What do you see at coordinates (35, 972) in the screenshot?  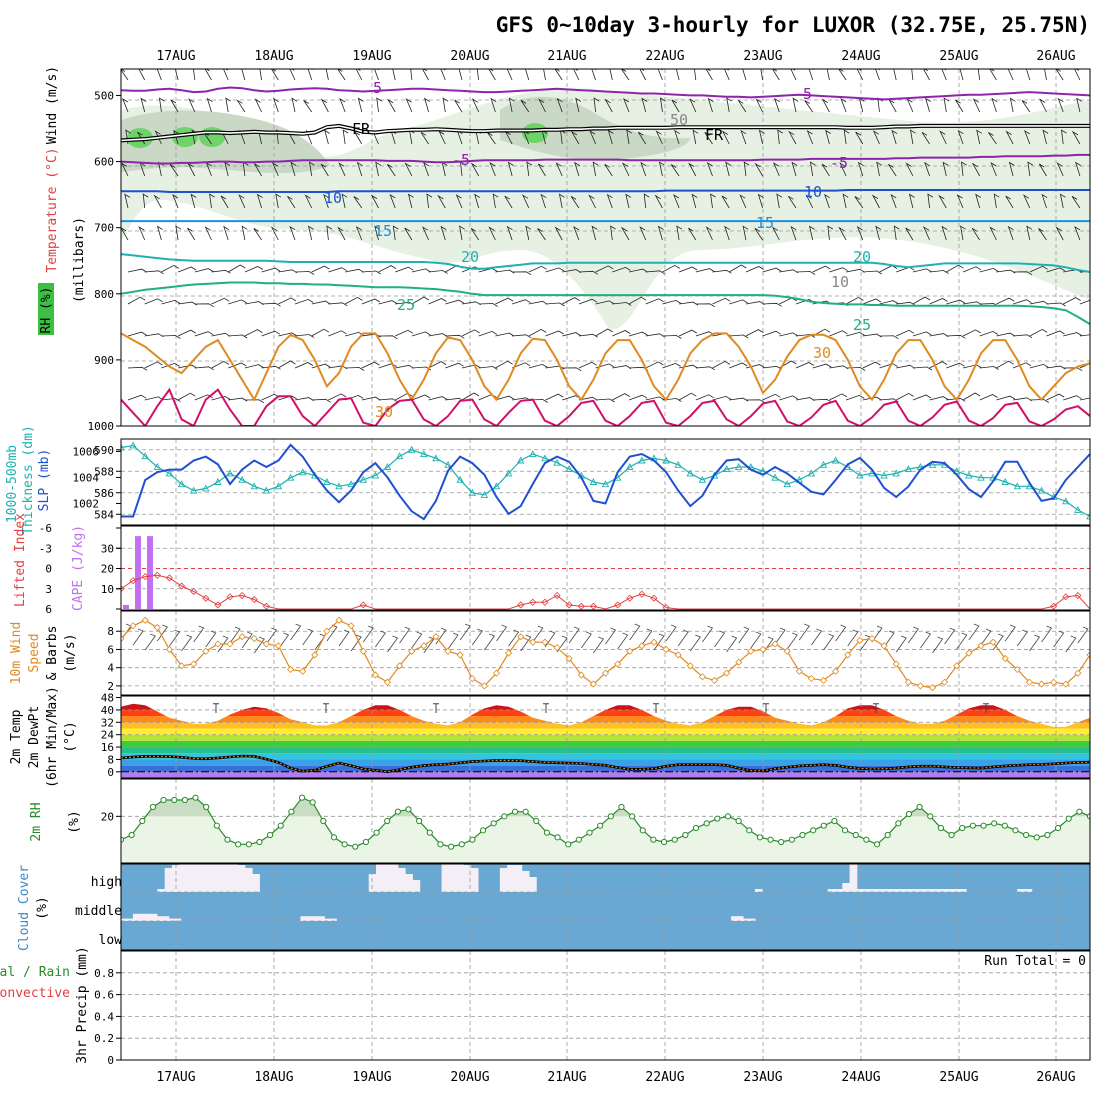 I see `precip-total-label: Total / Rain` at bounding box center [35, 972].